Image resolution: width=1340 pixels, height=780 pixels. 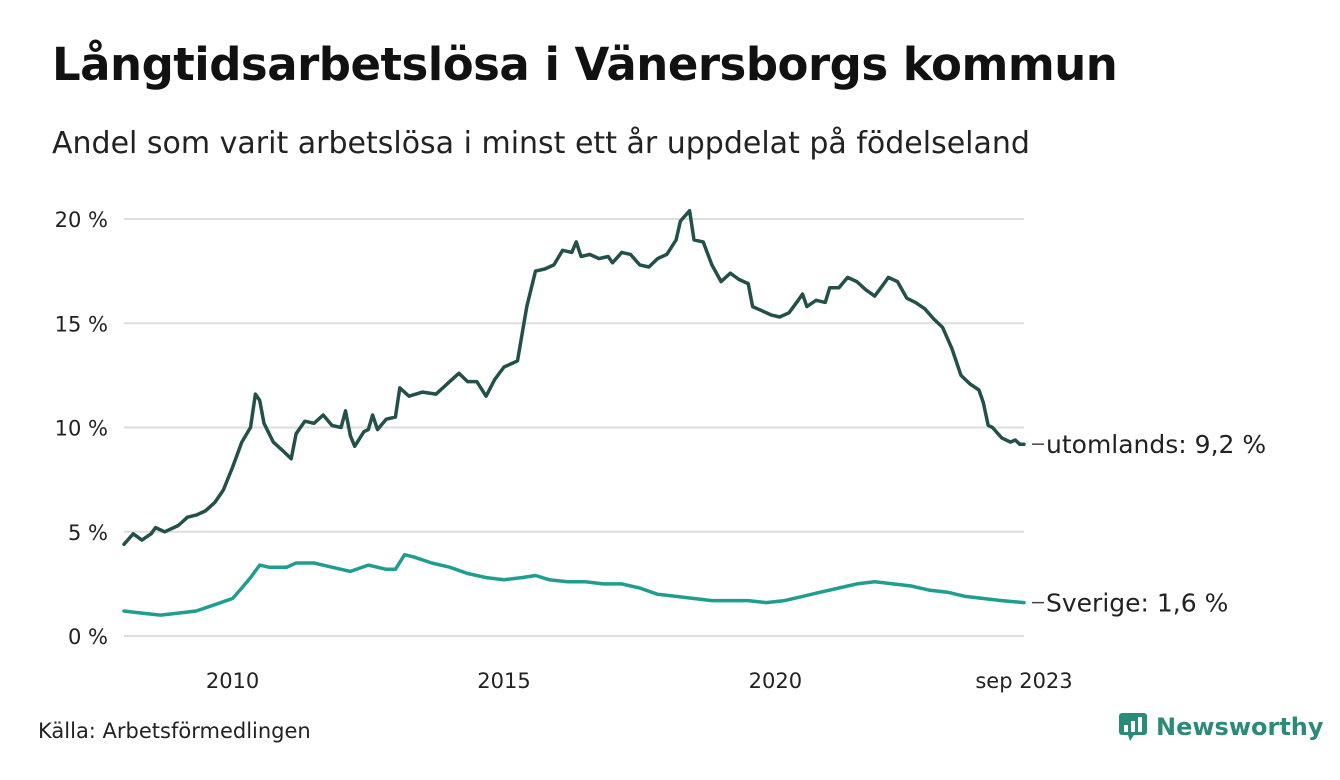 I want to click on x-tick-label: 2010, so click(x=232, y=681).